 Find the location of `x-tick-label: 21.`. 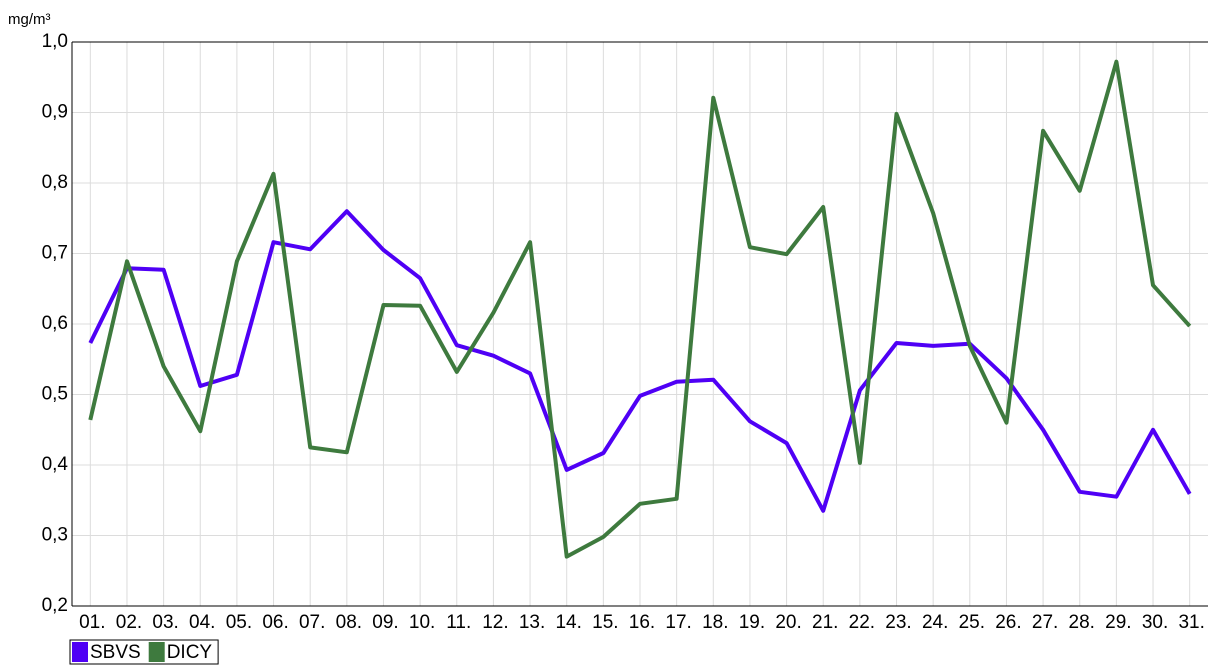

x-tick-label: 21. is located at coordinates (825, 622).